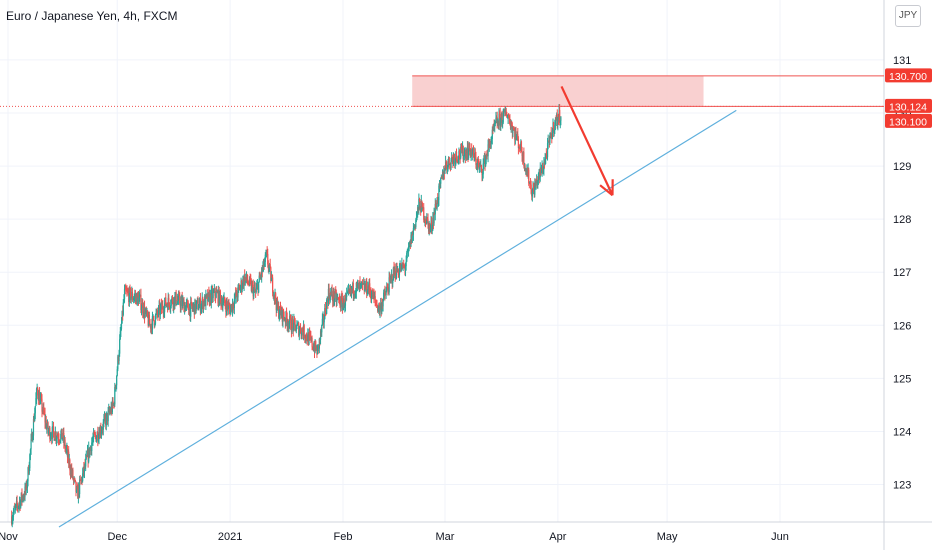  Describe the element at coordinates (557, 537) in the screenshot. I see `x-tick-label: Apr` at that location.